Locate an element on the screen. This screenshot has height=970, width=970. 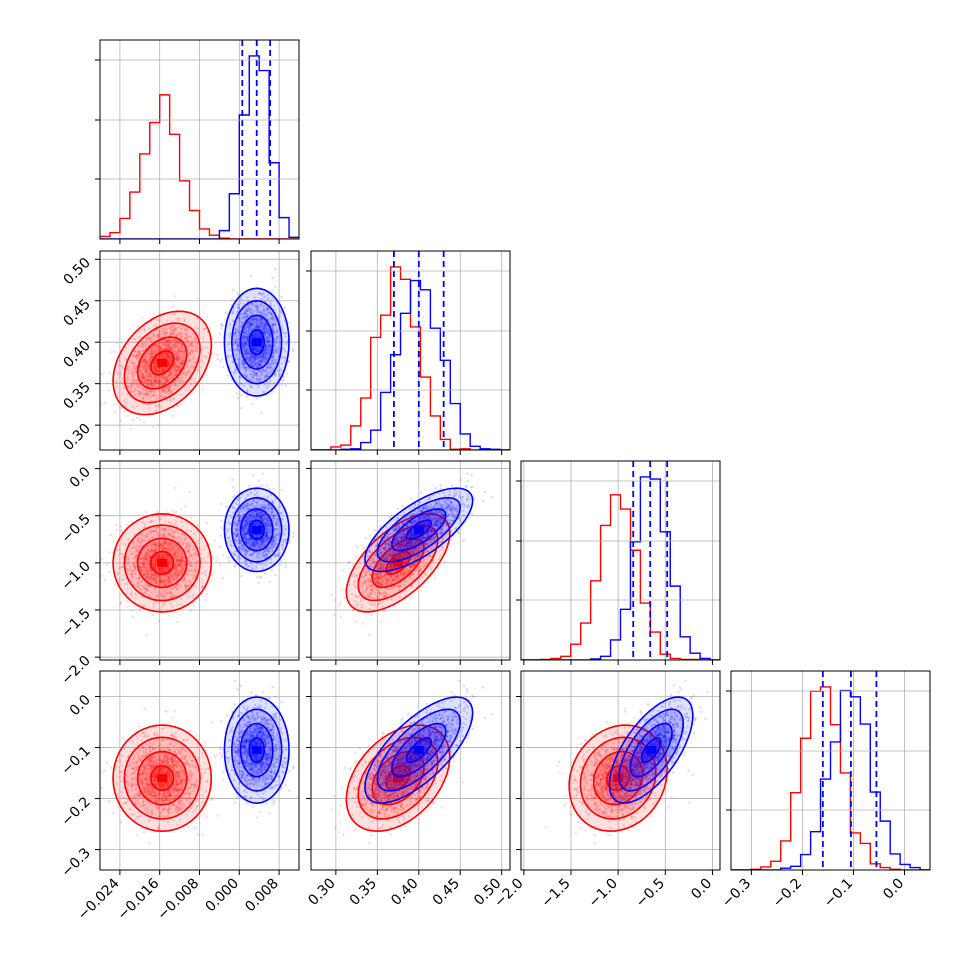
panel-1-0: 0.300.350.400.450.50 is located at coordinates (179, 353).